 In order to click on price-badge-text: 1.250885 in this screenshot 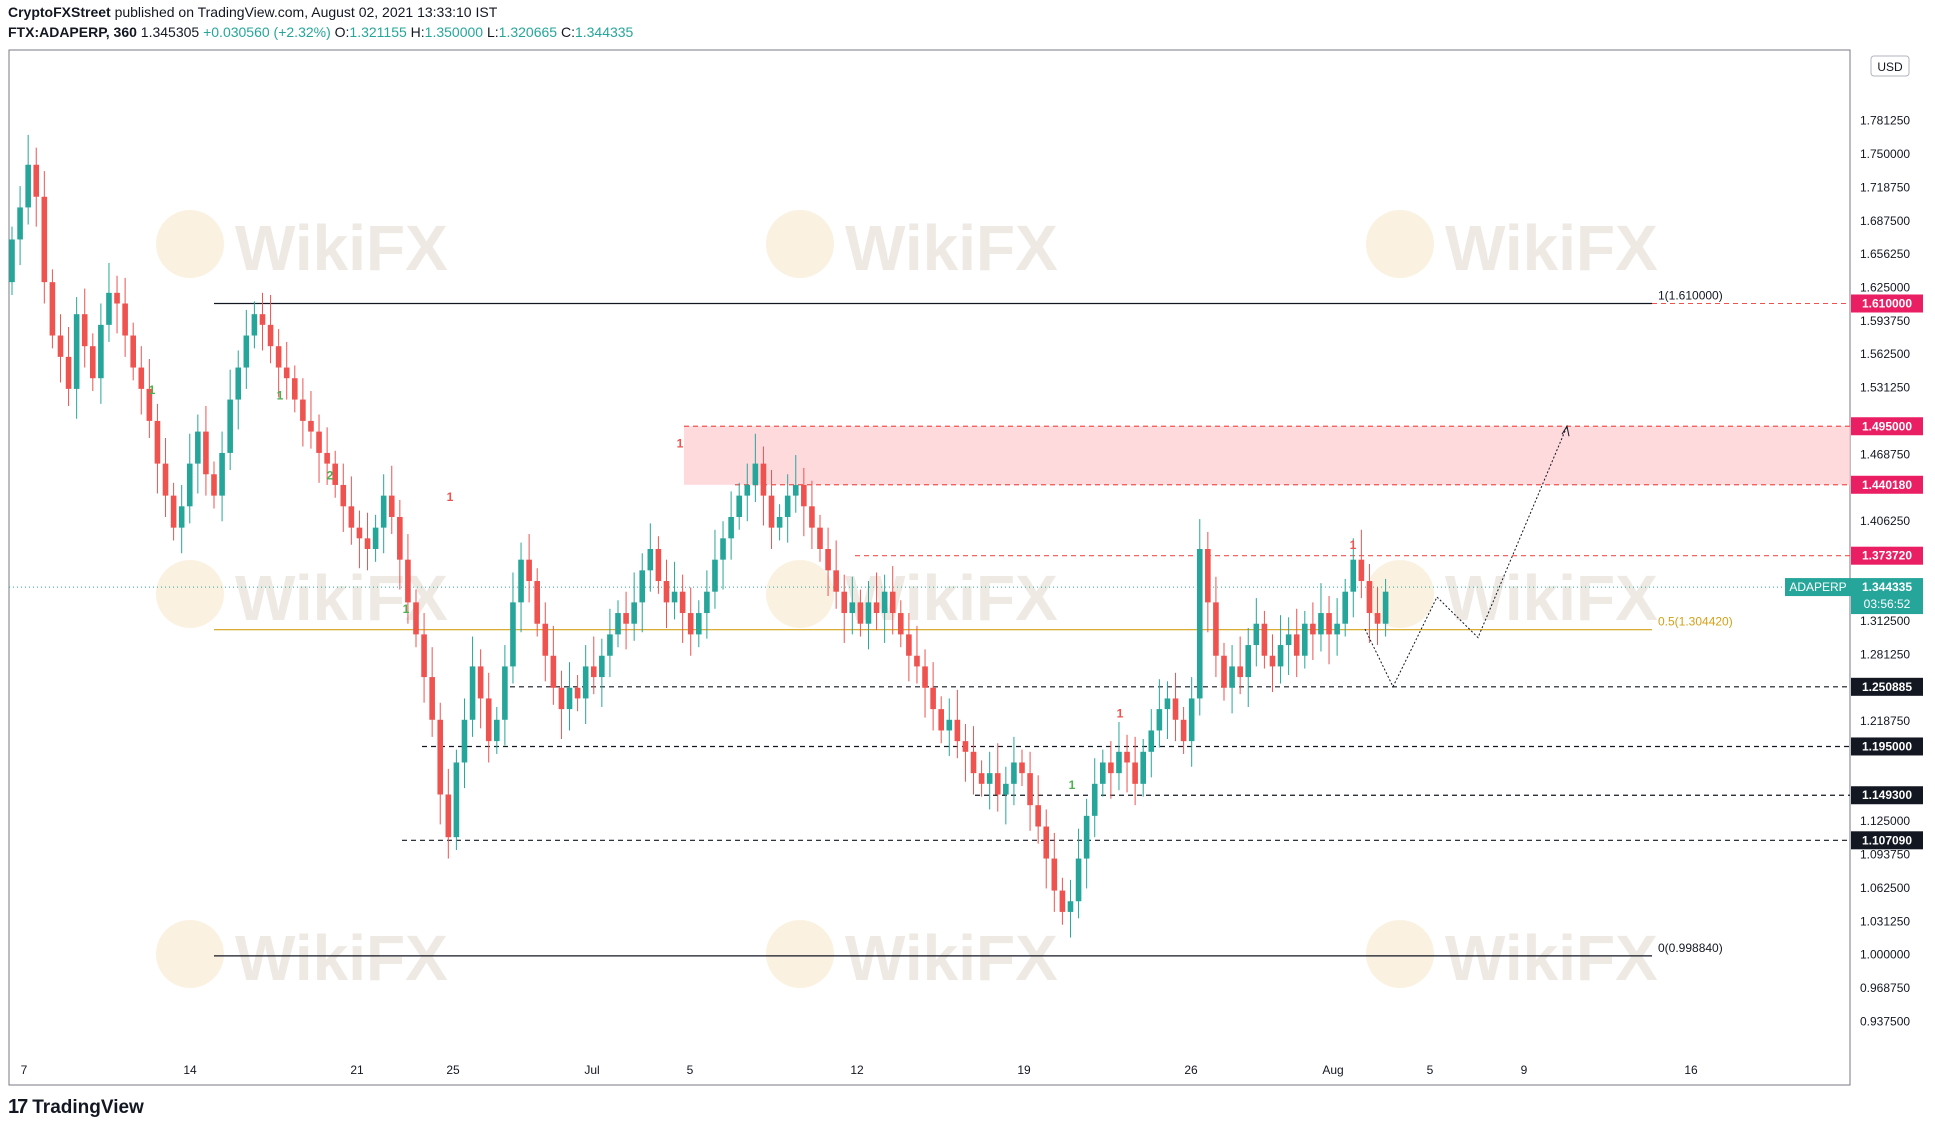, I will do `click(1887, 687)`.